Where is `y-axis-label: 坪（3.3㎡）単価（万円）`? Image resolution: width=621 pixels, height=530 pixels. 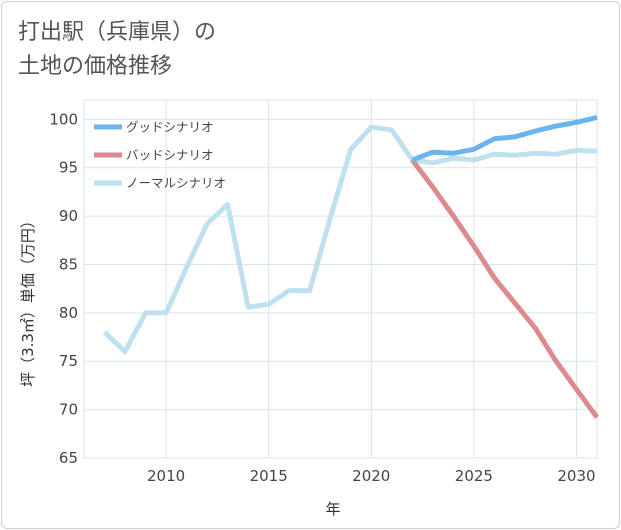 y-axis-label: 坪（3.3㎡）単価（万円） is located at coordinates (28, 300).